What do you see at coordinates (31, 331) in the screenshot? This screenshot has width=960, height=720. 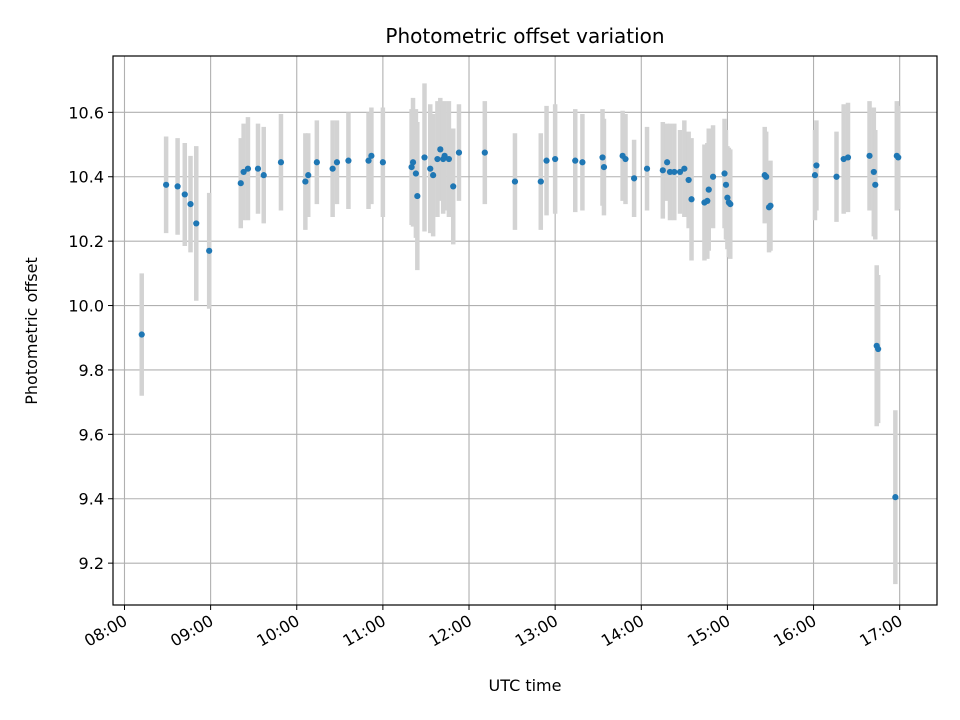 I see `y-axis-label: Photometric offset` at bounding box center [31, 331].